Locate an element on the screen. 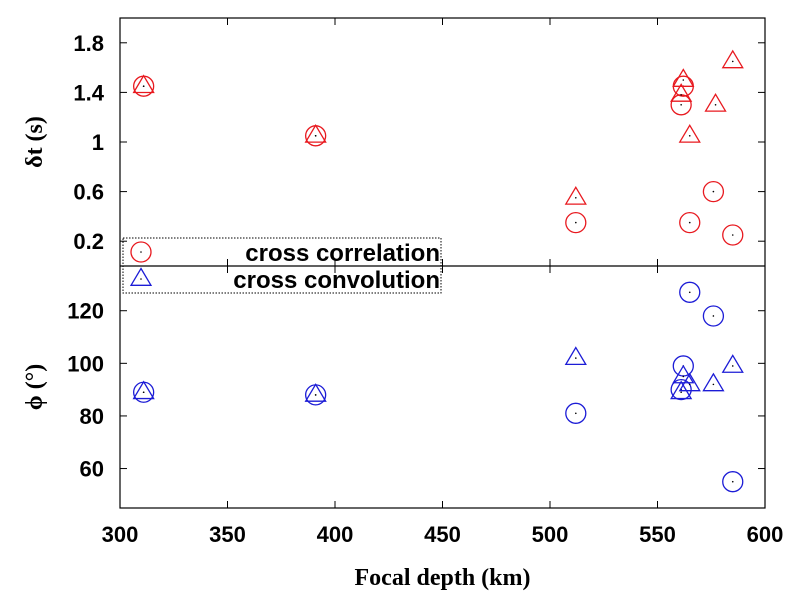  x-tick-label: 350 is located at coordinates (227, 534).